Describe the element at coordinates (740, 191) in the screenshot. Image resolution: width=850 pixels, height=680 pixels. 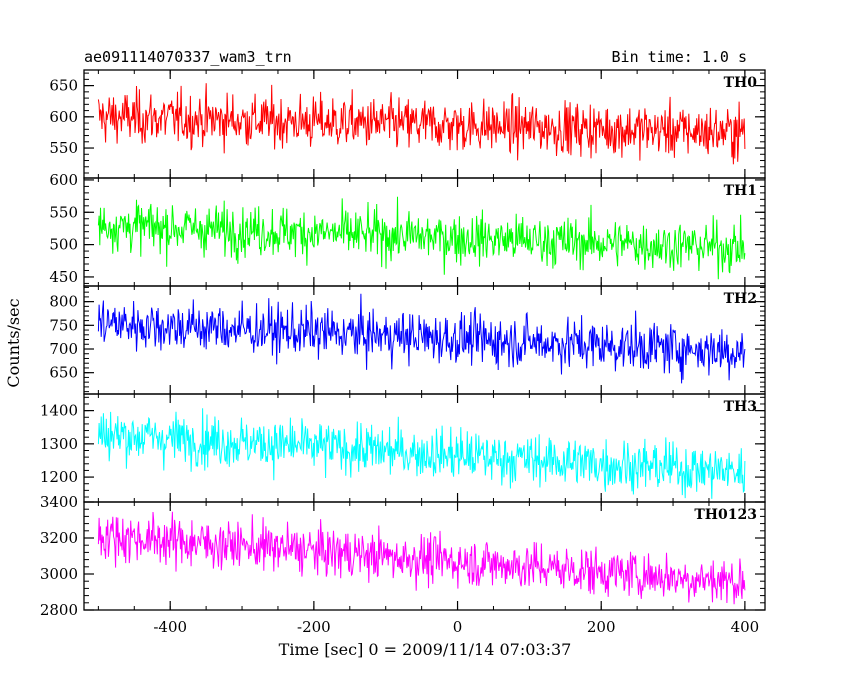
I see `panel-label-th1: TH1` at that location.